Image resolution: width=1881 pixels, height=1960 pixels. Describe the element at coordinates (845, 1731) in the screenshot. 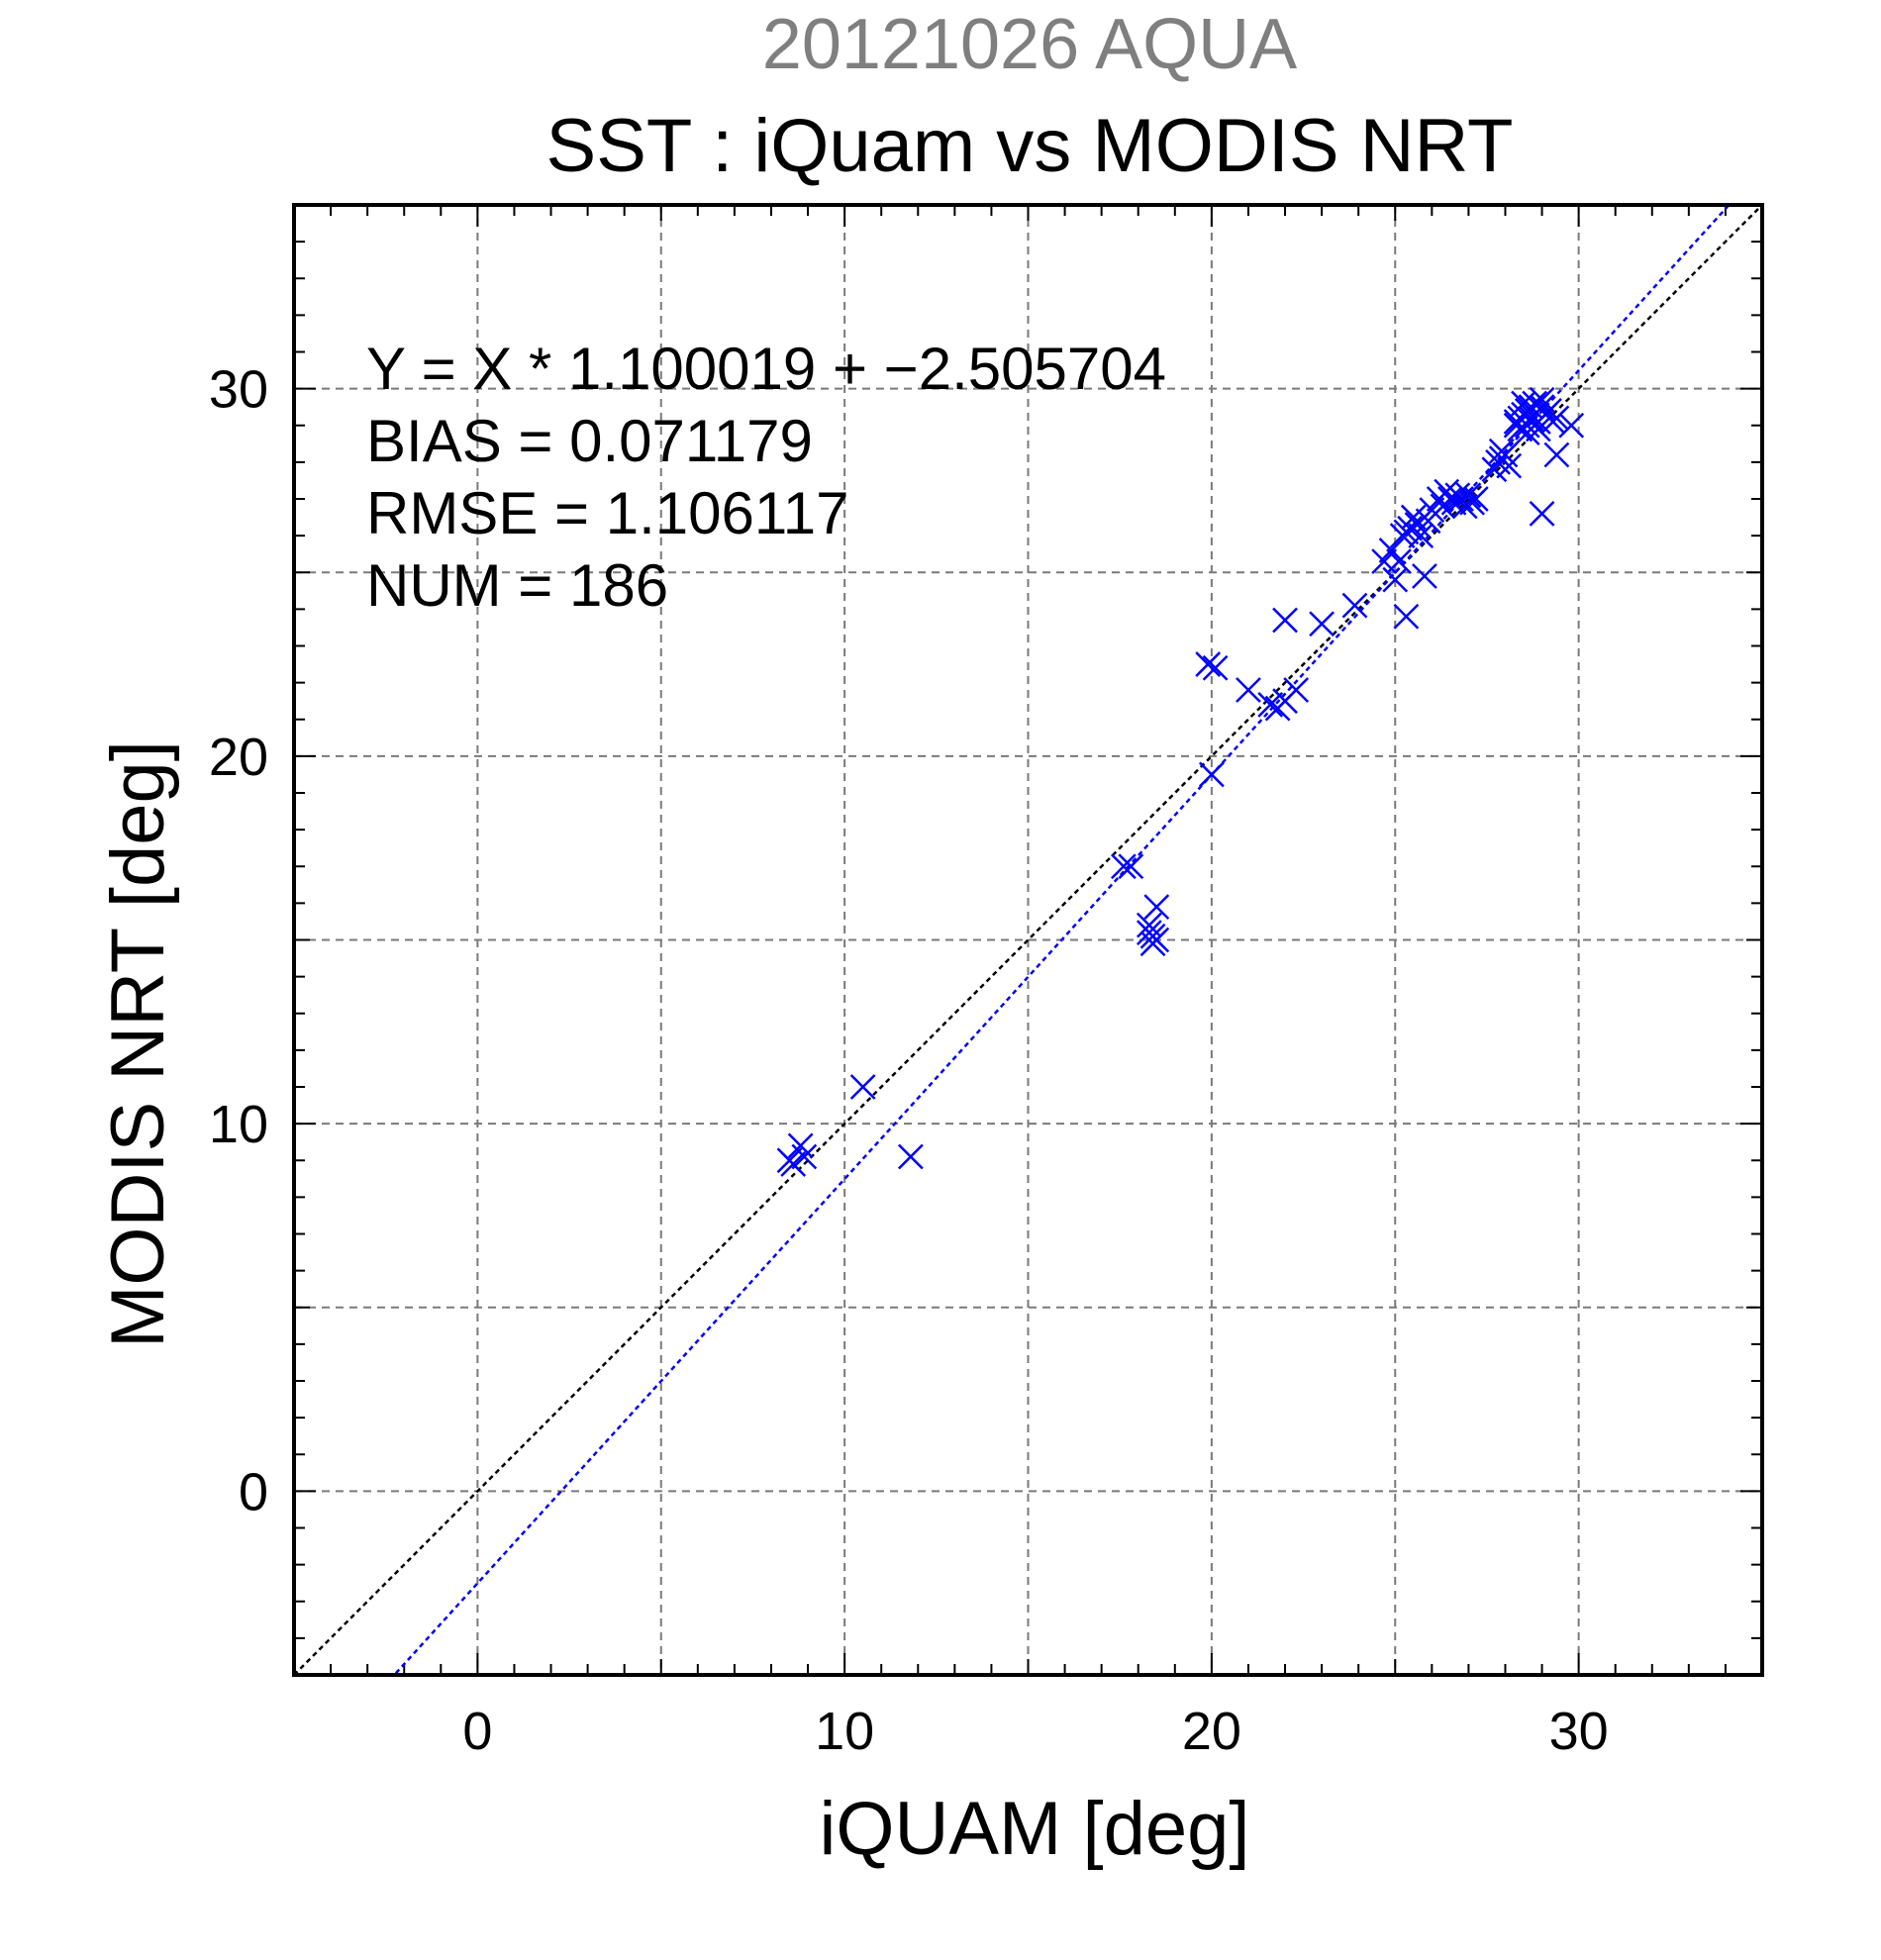

I see `x-tick-label: 10` at that location.